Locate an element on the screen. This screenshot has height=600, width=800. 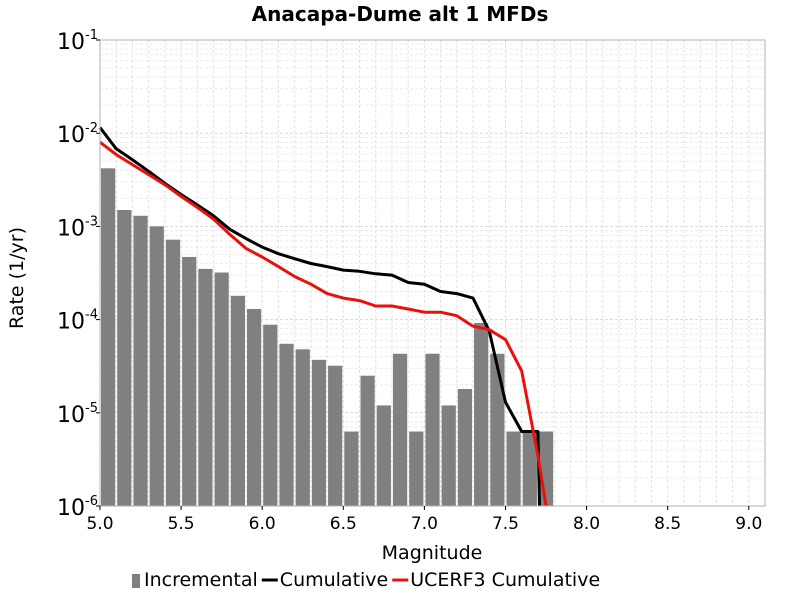
x-tick-label: 5.5 is located at coordinates (181, 524).